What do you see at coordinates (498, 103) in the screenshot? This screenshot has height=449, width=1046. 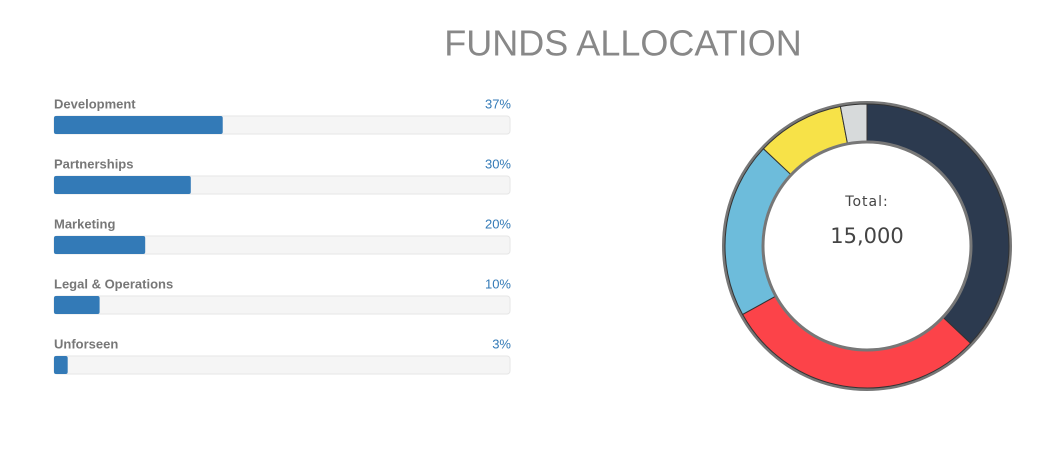 I see `value-label: 37%` at bounding box center [498, 103].